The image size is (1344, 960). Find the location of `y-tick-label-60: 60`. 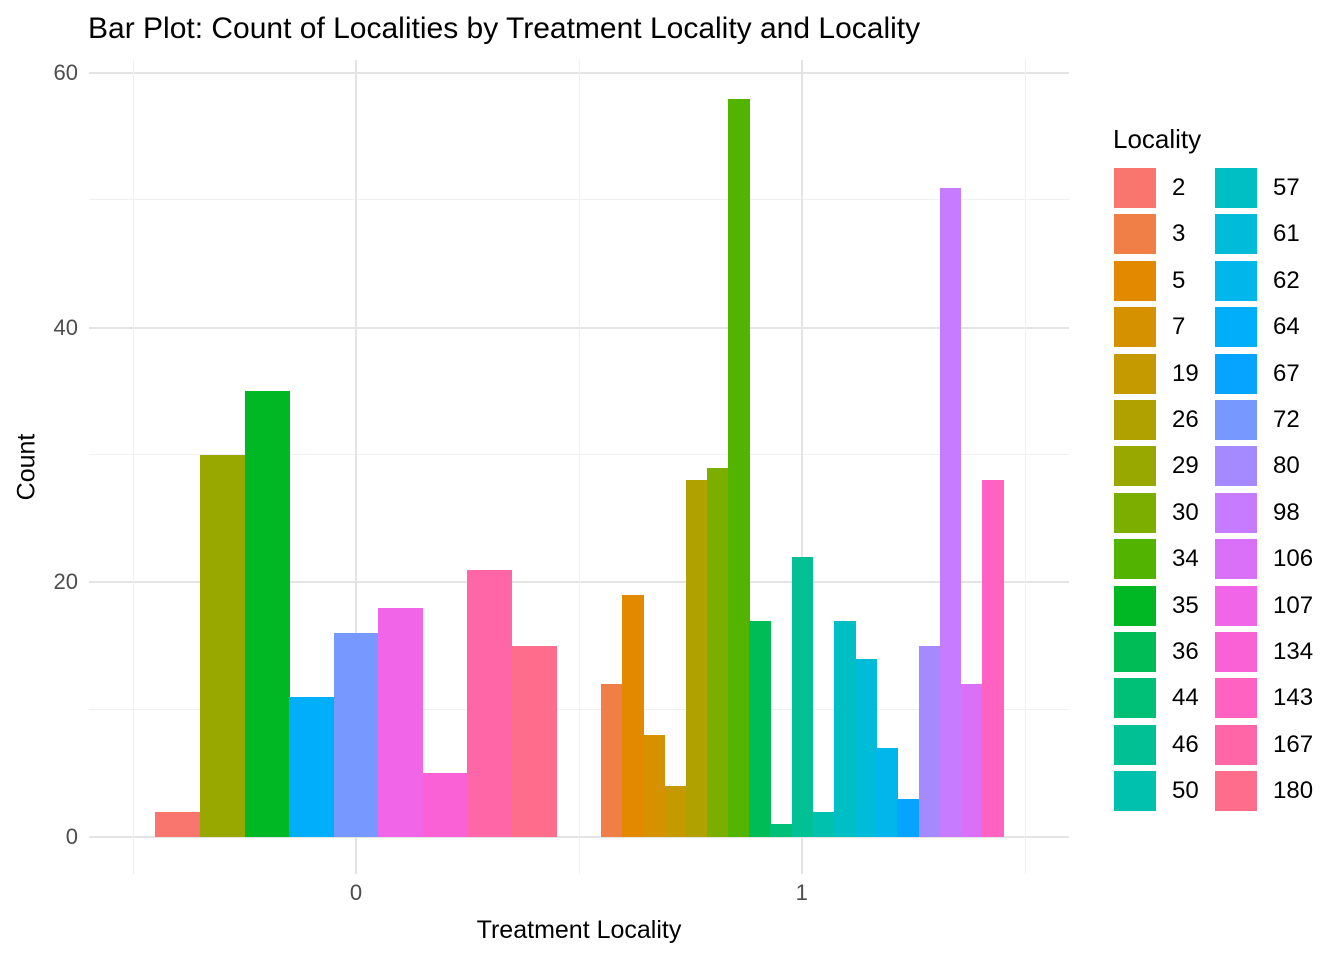

y-tick-label-60: 60 is located at coordinates (65, 73).